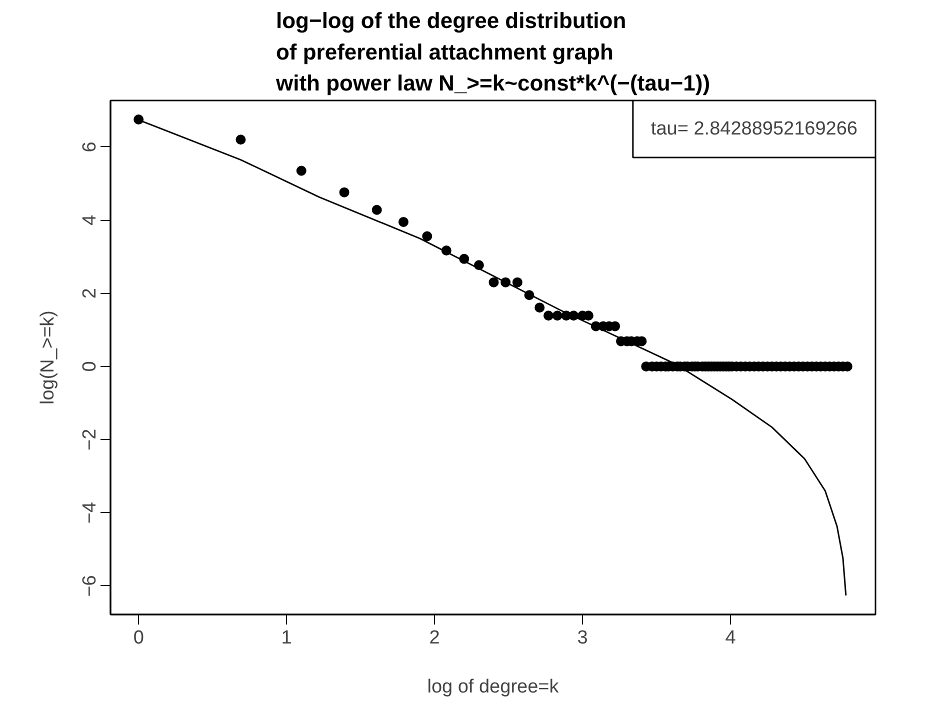 Image resolution: width=944 pixels, height=709 pixels. I want to click on x-tick-label: 1, so click(286, 638).